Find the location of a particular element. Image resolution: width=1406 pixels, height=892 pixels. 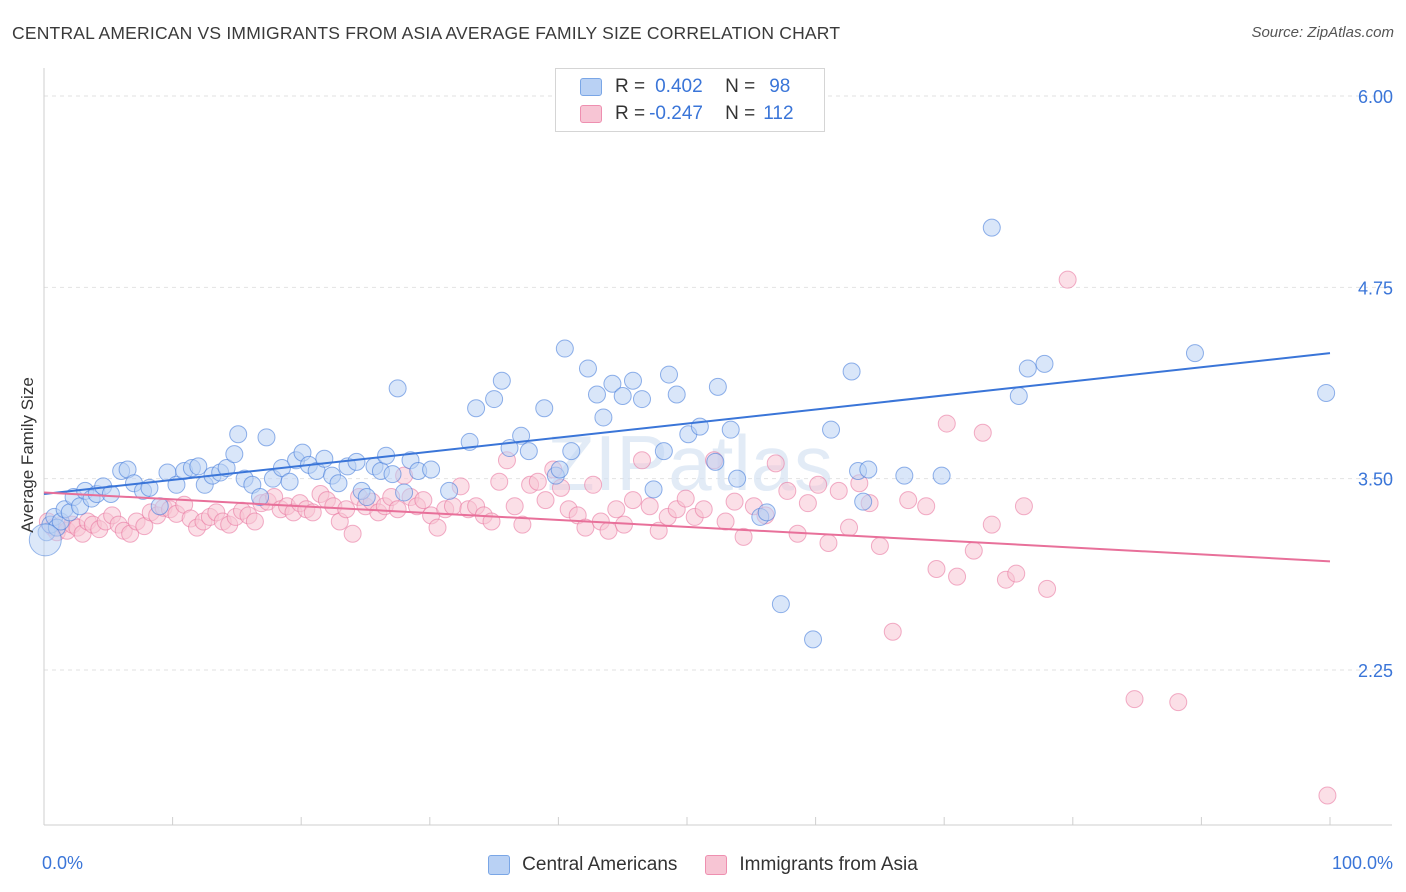

y-tick-label: 6.00 is located at coordinates (1375, 97).